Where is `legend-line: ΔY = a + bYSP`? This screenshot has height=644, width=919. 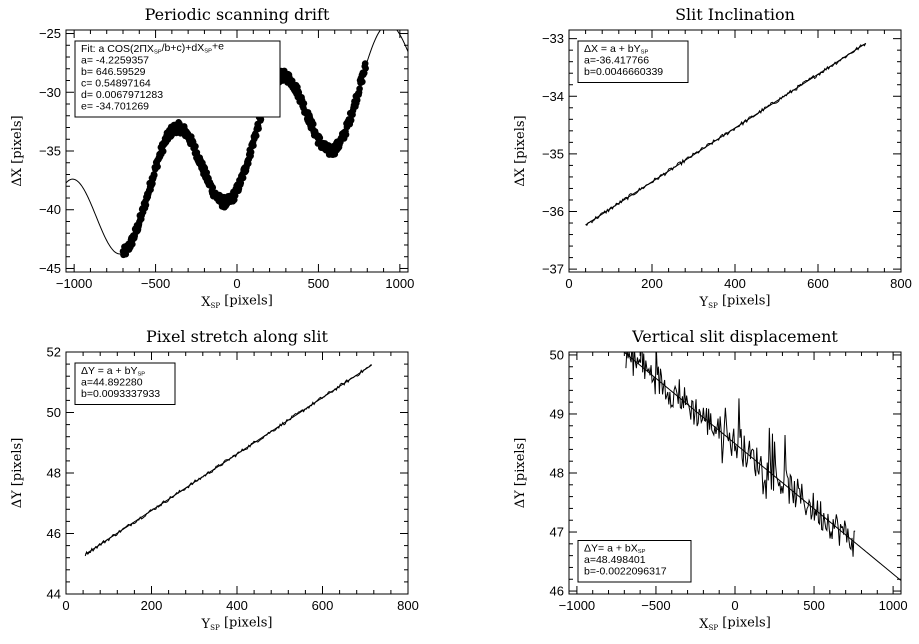 legend-line: ΔY = a + bYSP is located at coordinates (113, 371).